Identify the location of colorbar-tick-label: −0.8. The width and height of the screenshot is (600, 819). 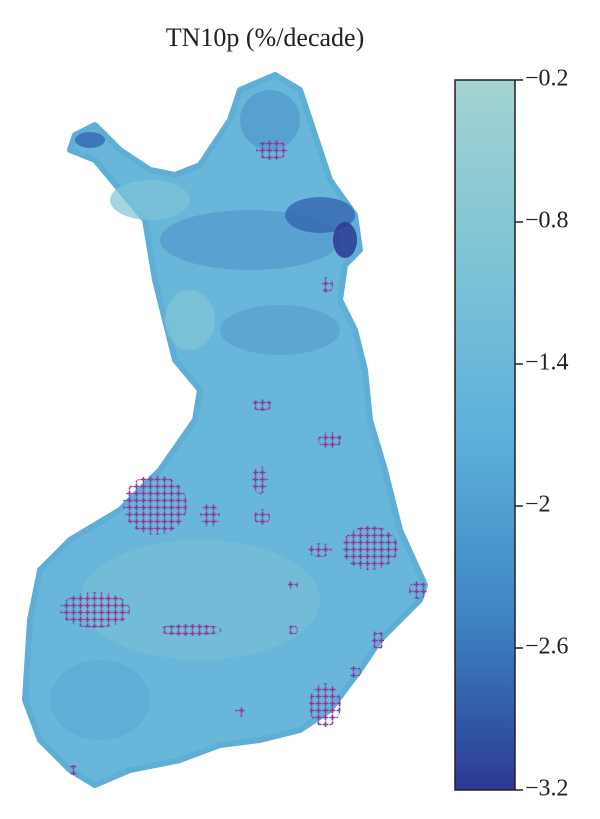
(547, 221).